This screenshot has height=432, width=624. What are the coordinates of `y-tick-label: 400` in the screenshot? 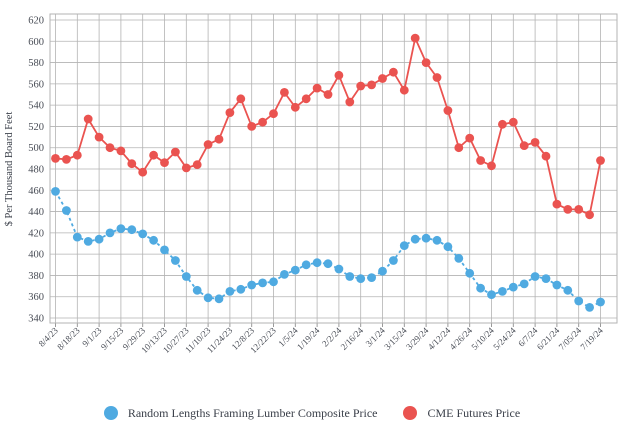 It's located at (36, 255).